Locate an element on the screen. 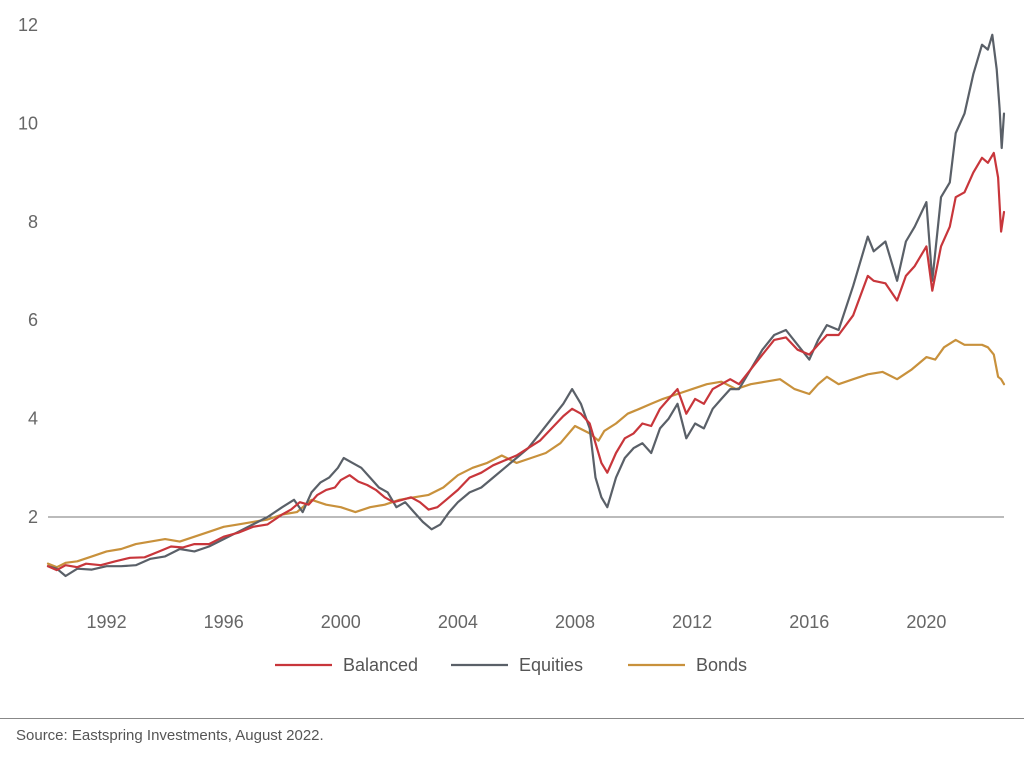  x-tick-label-2012: 2012 is located at coordinates (692, 622).